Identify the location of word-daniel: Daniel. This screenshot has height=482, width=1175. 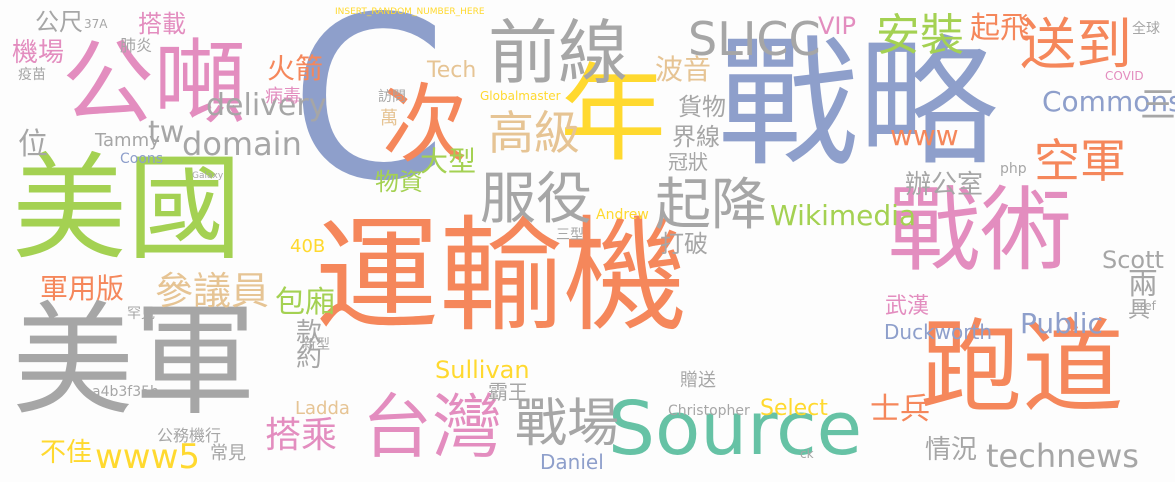
(572, 462).